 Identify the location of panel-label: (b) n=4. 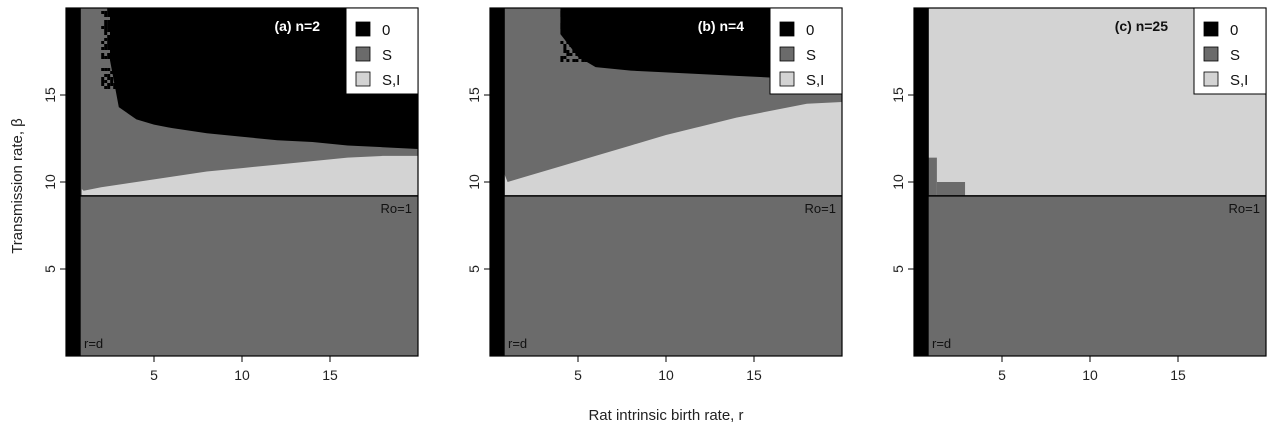
(721, 26).